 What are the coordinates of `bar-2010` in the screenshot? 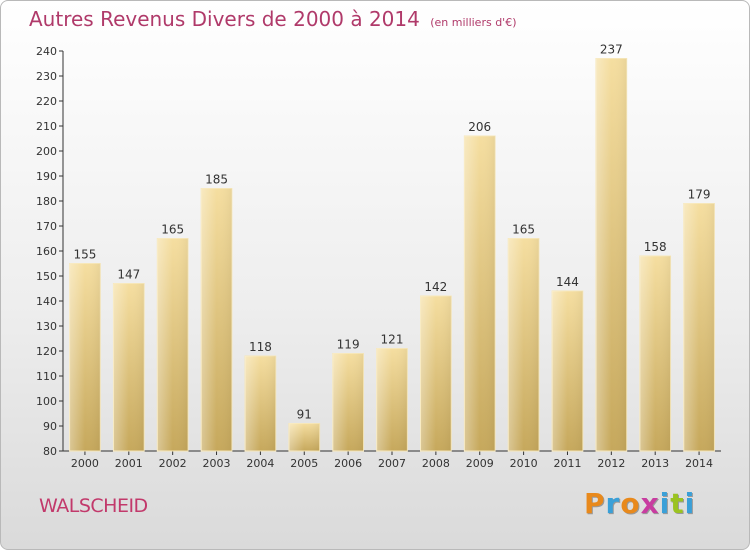 It's located at (523, 345).